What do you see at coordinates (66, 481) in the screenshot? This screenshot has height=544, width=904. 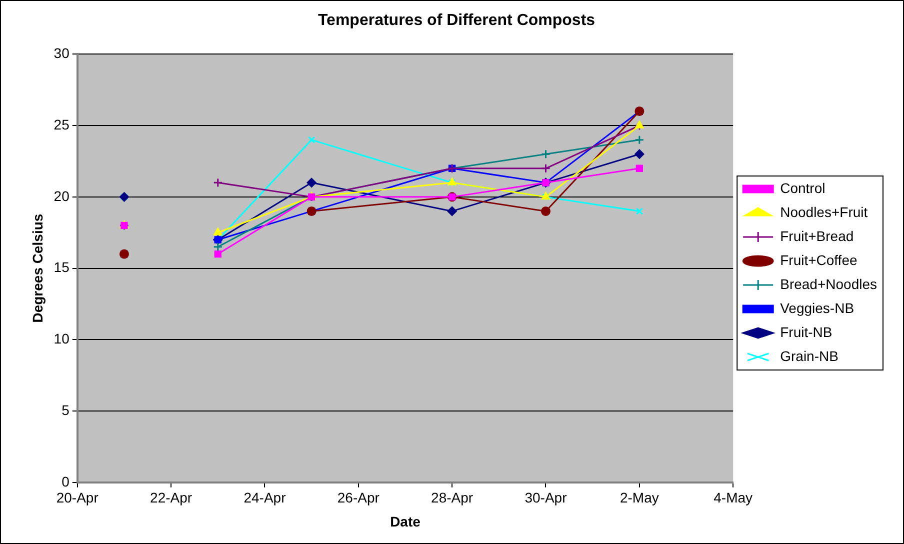 I see `y-tick-label: 0` at bounding box center [66, 481].